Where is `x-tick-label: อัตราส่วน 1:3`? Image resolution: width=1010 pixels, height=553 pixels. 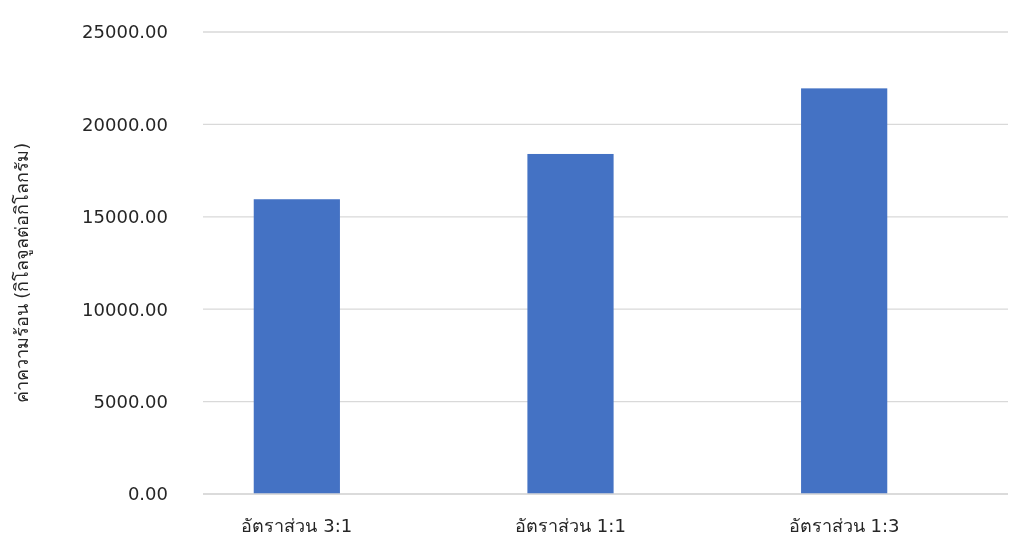 x-tick-label: อัตราส่วน 1:3 is located at coordinates (844, 525).